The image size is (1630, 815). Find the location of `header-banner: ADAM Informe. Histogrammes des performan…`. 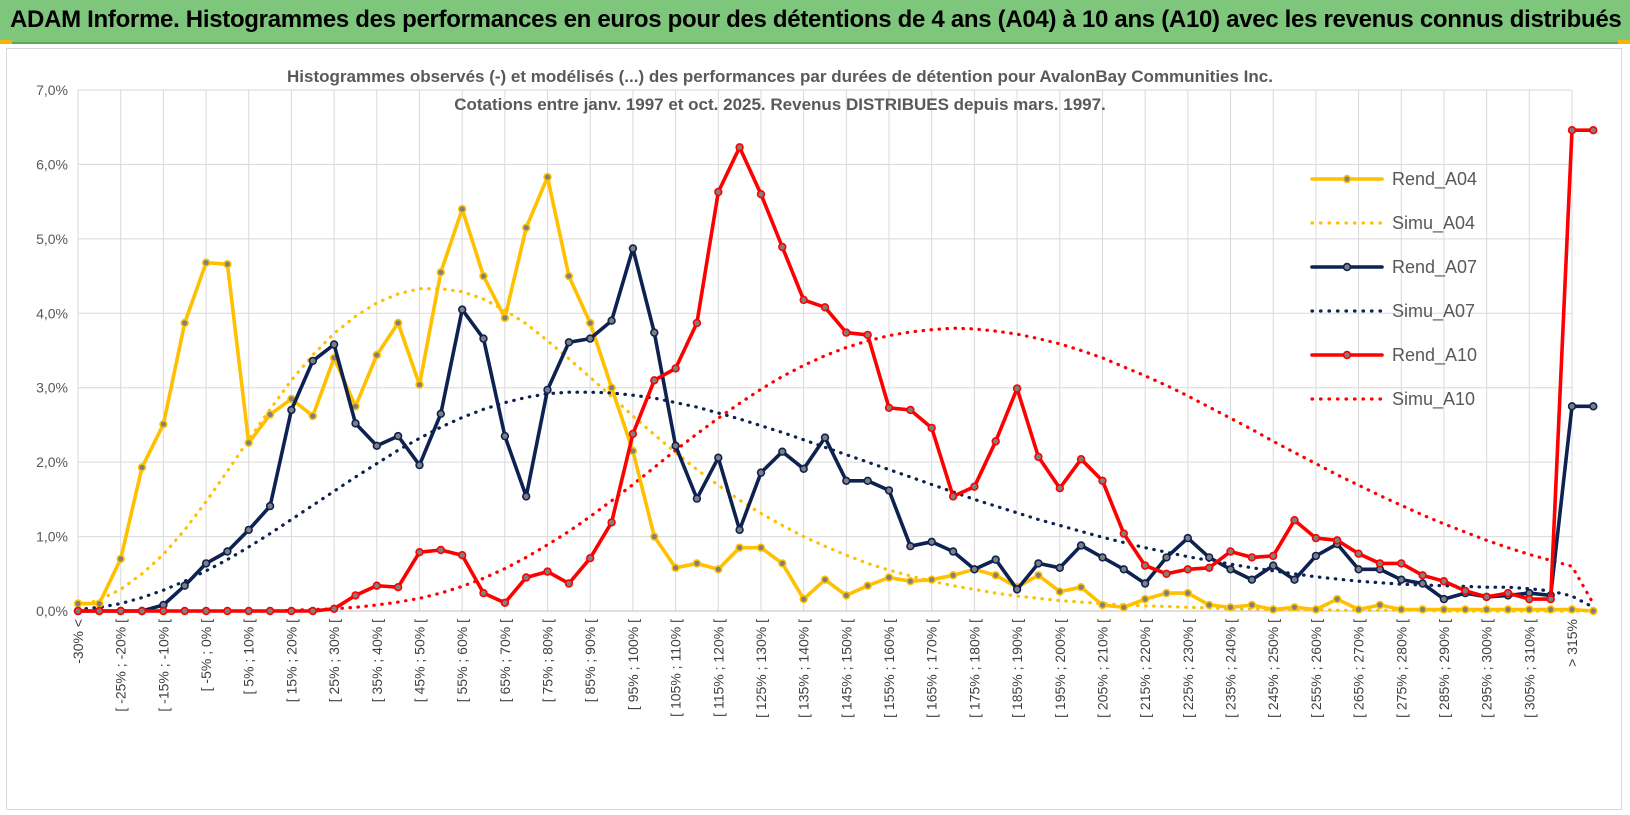

header-banner: ADAM Informe. Histogrammes des performan… is located at coordinates (815, 22).